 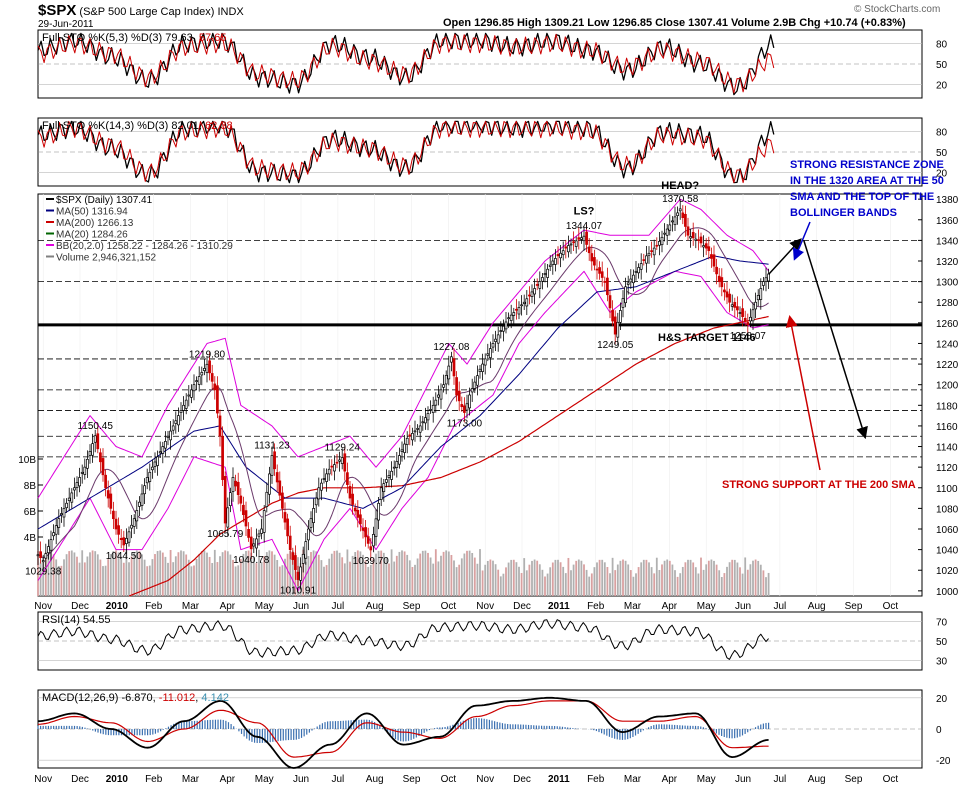 What do you see at coordinates (76, 620) in the screenshot?
I see `rsi-label: RSI(14) 54.55` at bounding box center [76, 620].